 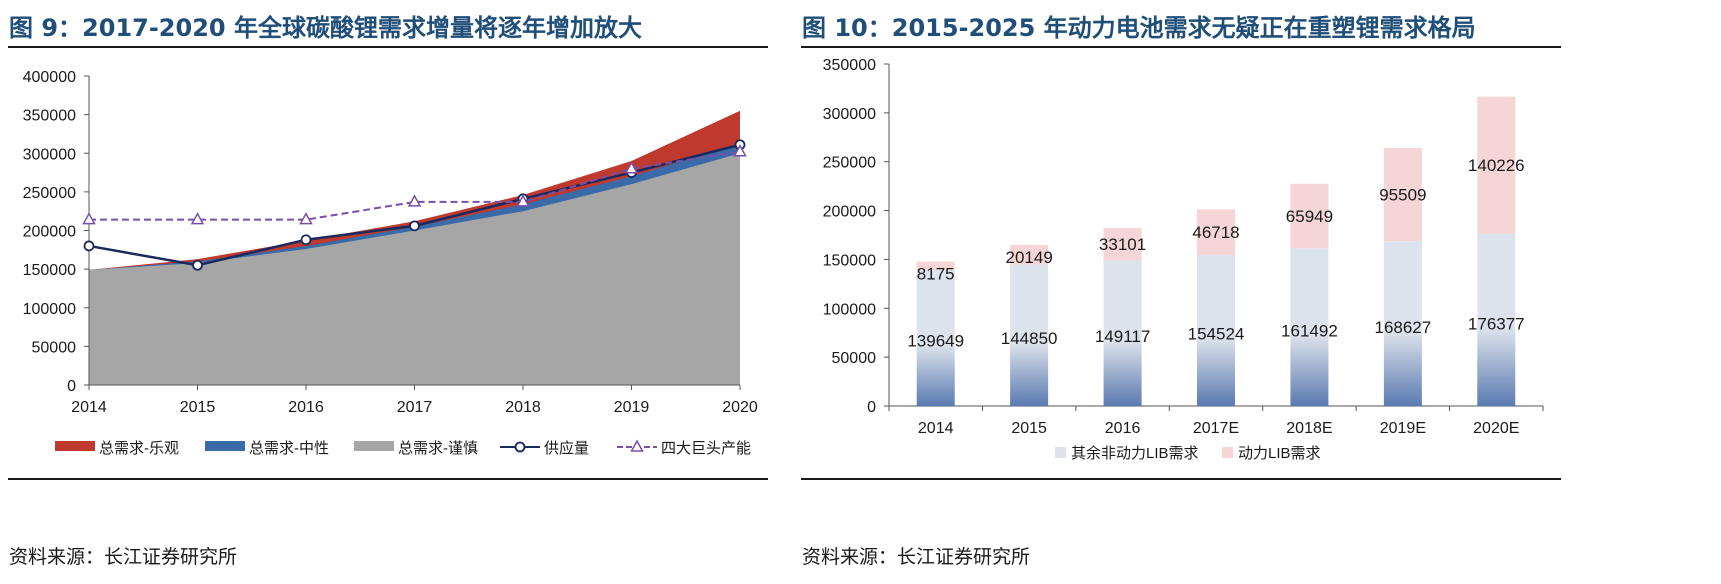 I want to click on legend-label: 其余非动力LIB需求, so click(x=1135, y=453).